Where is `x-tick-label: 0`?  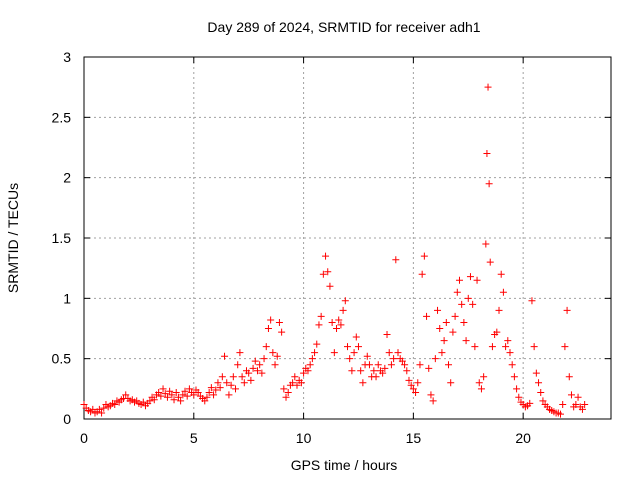
x-tick-label: 0 is located at coordinates (84, 438).